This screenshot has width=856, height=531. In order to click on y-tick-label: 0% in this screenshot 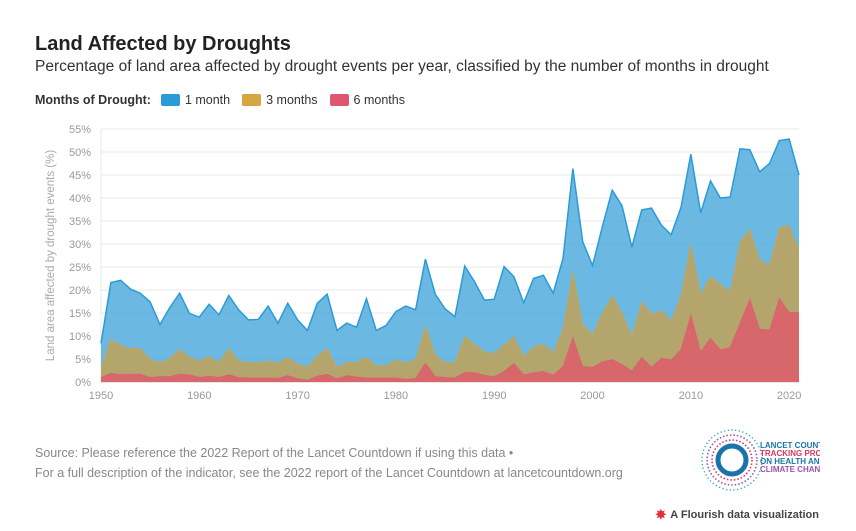, I will do `click(83, 383)`.